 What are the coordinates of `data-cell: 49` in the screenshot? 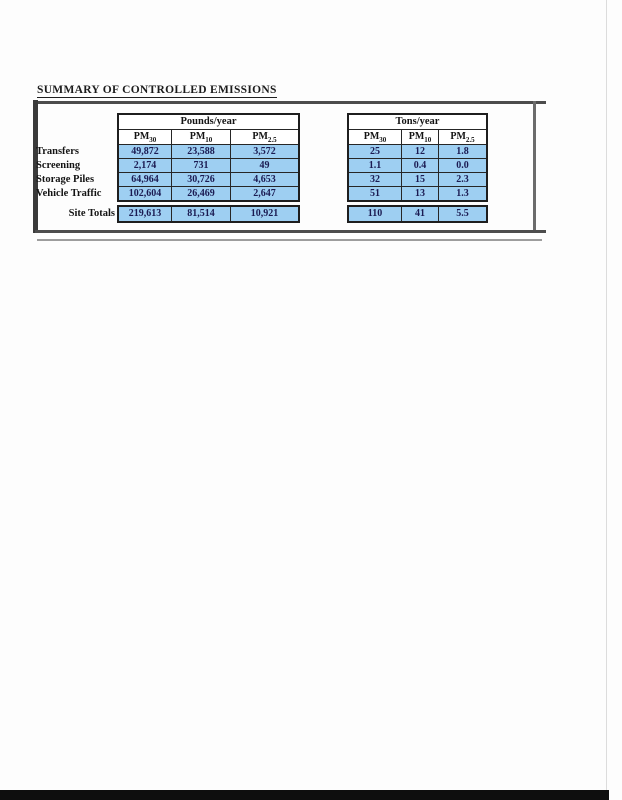 It's located at (264, 165).